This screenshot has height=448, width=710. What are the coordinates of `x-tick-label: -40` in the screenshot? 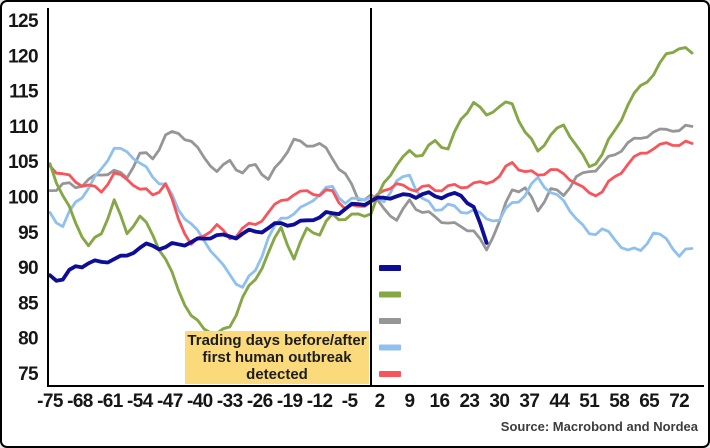 It's located at (200, 401).